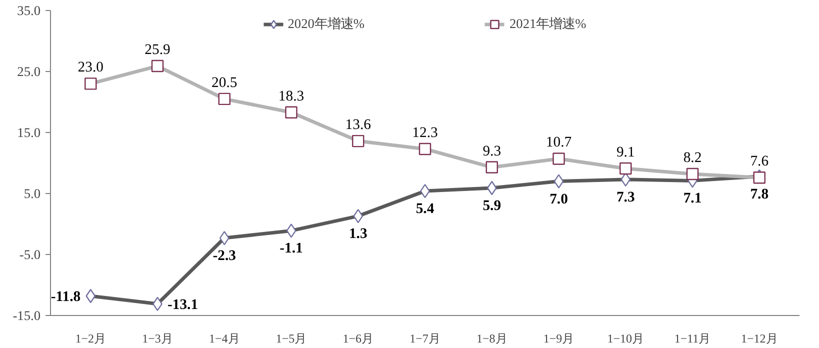 The width and height of the screenshot is (819, 348). Describe the element at coordinates (625, 339) in the screenshot. I see `x-tick-label: 1−10月` at that location.